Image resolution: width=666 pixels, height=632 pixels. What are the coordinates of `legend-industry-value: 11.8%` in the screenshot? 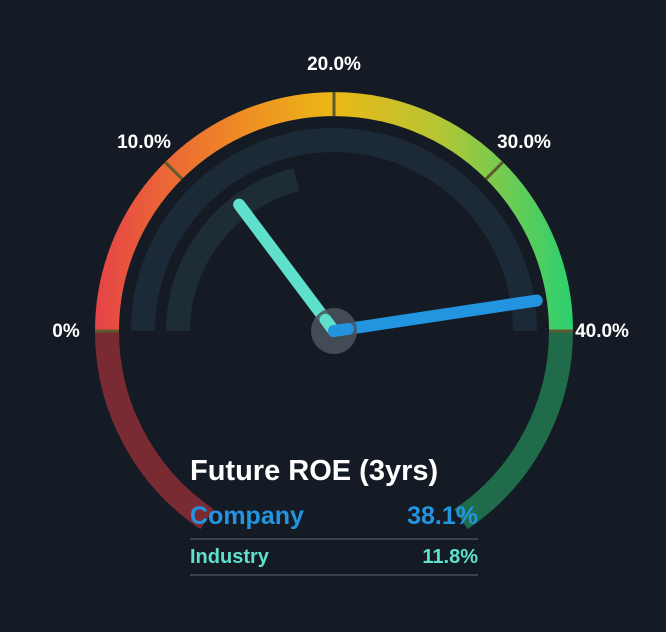 It's located at (450, 556).